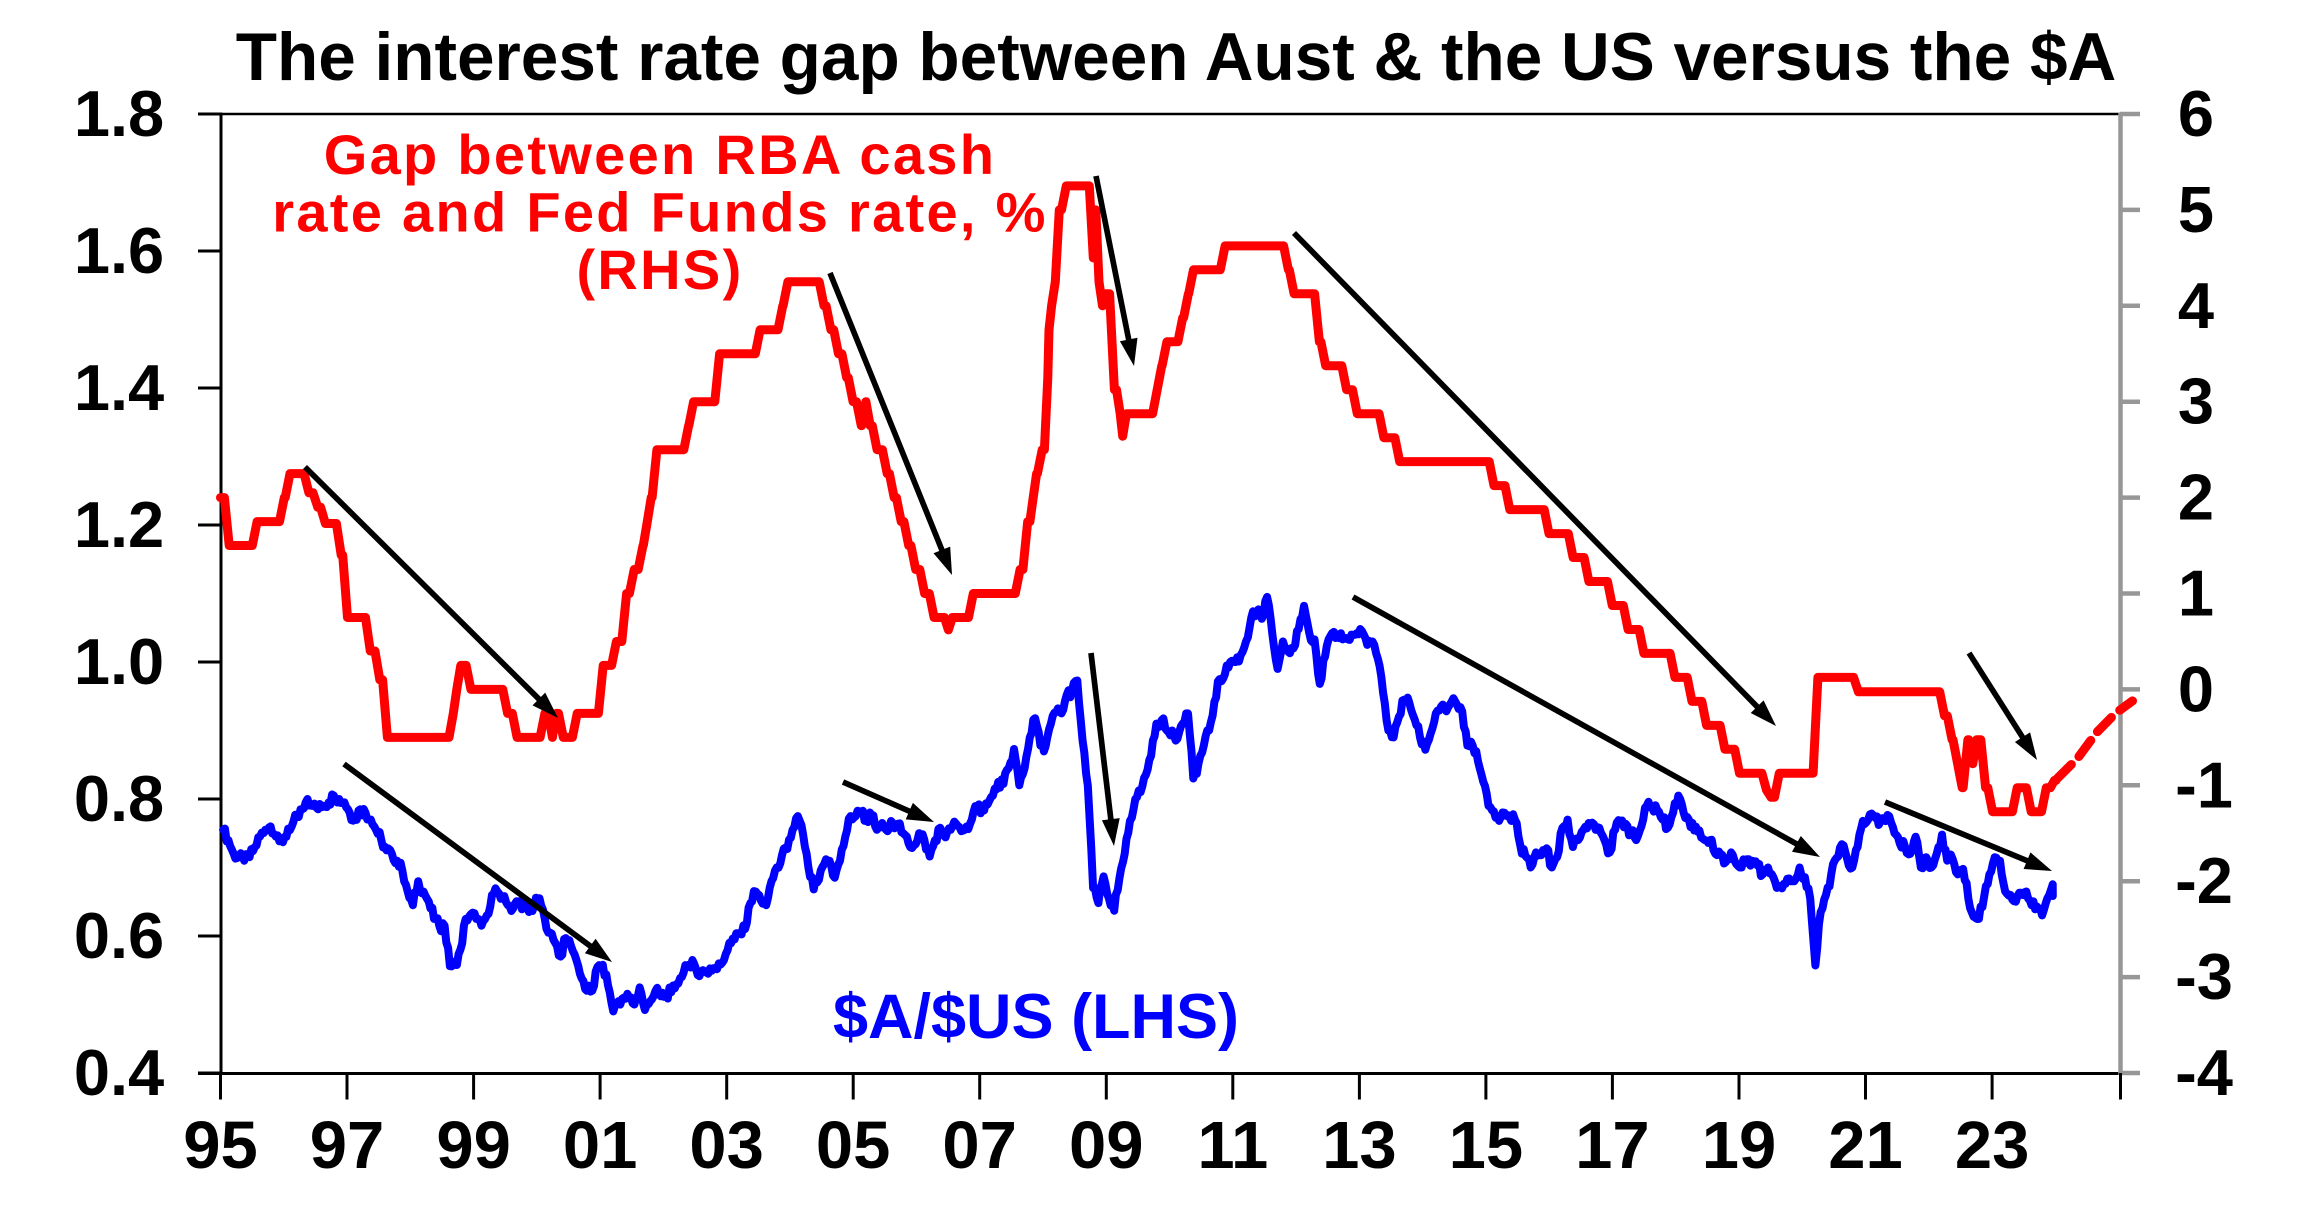 This screenshot has width=2302, height=1226. I want to click on svg-text: 17, so click(1612, 1145).